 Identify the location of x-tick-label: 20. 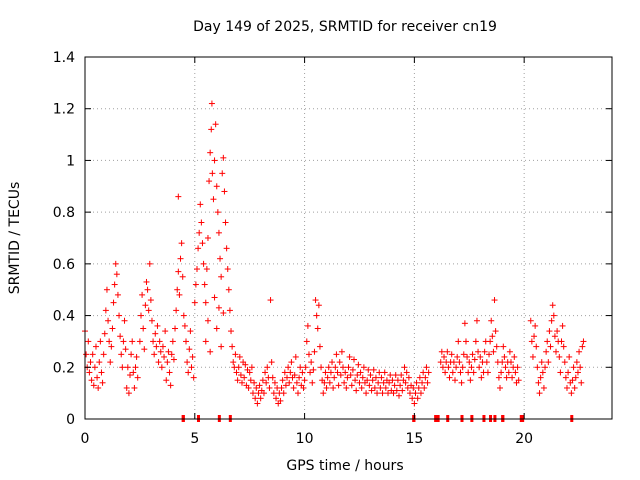
(524, 439).